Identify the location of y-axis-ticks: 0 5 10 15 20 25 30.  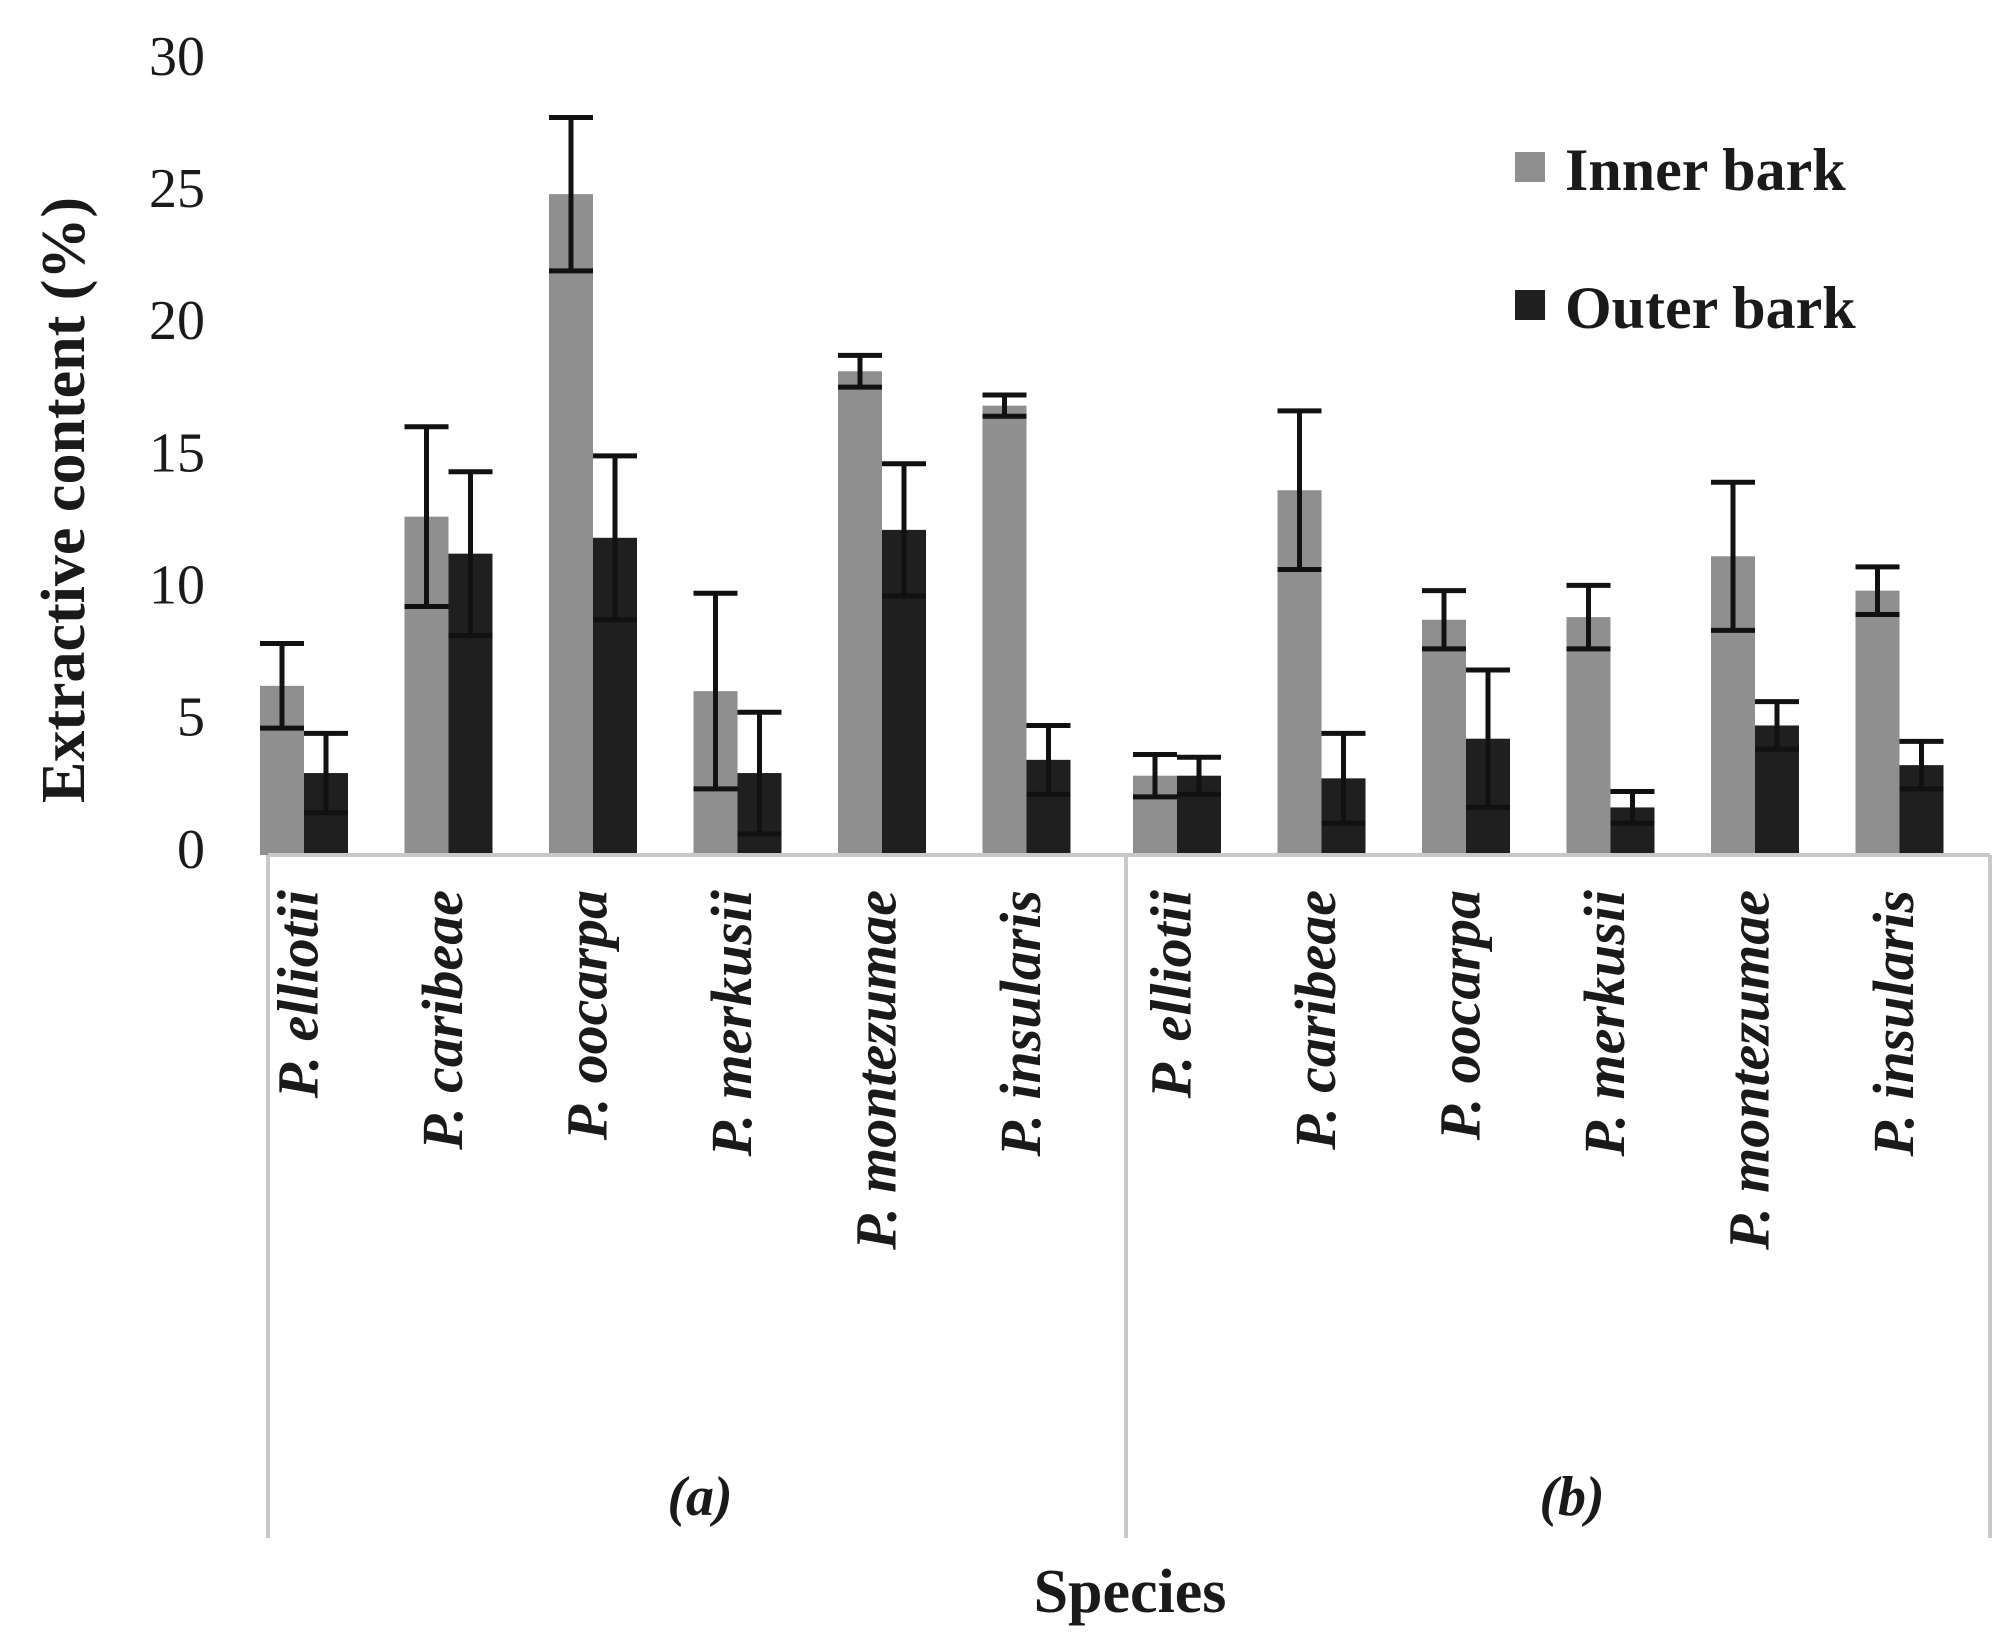
(177, 453).